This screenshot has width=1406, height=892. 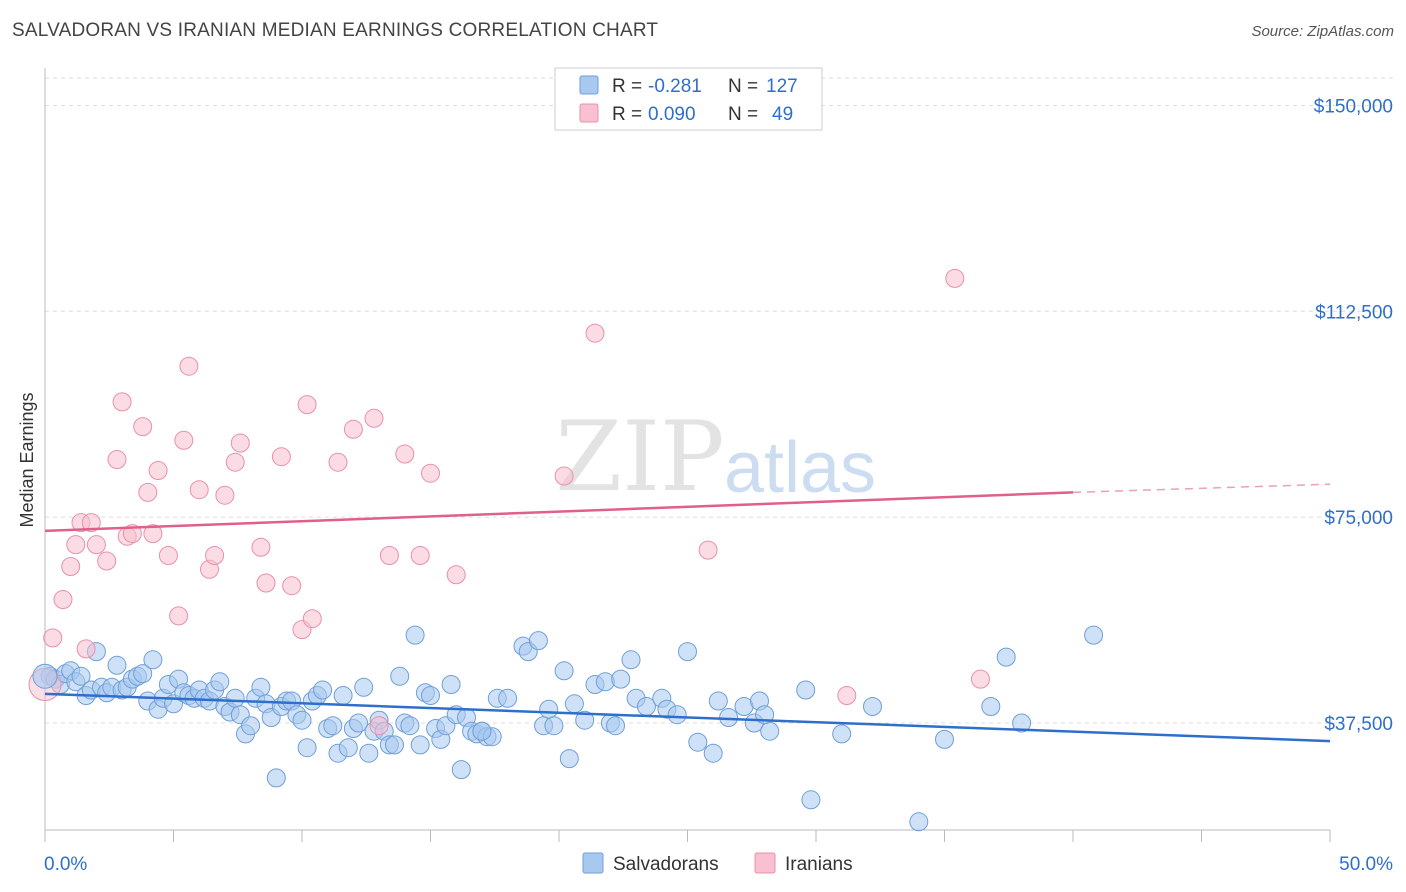 I want to click on watermark-zip: ZIP, so click(x=639, y=457).